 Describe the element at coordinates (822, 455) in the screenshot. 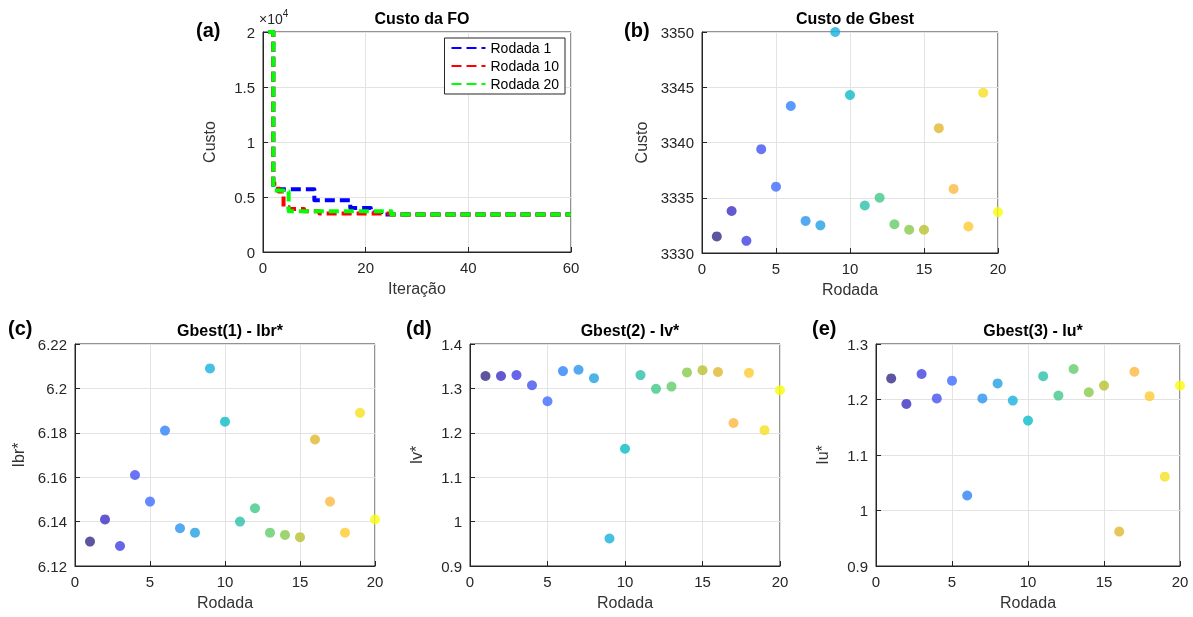

I see `y-axis-title: Iu*` at that location.